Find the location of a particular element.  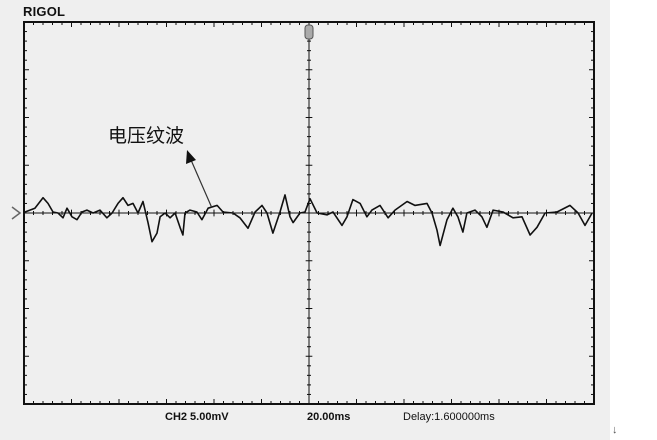

annotation-arrowhead-icon is located at coordinates (191, 157).